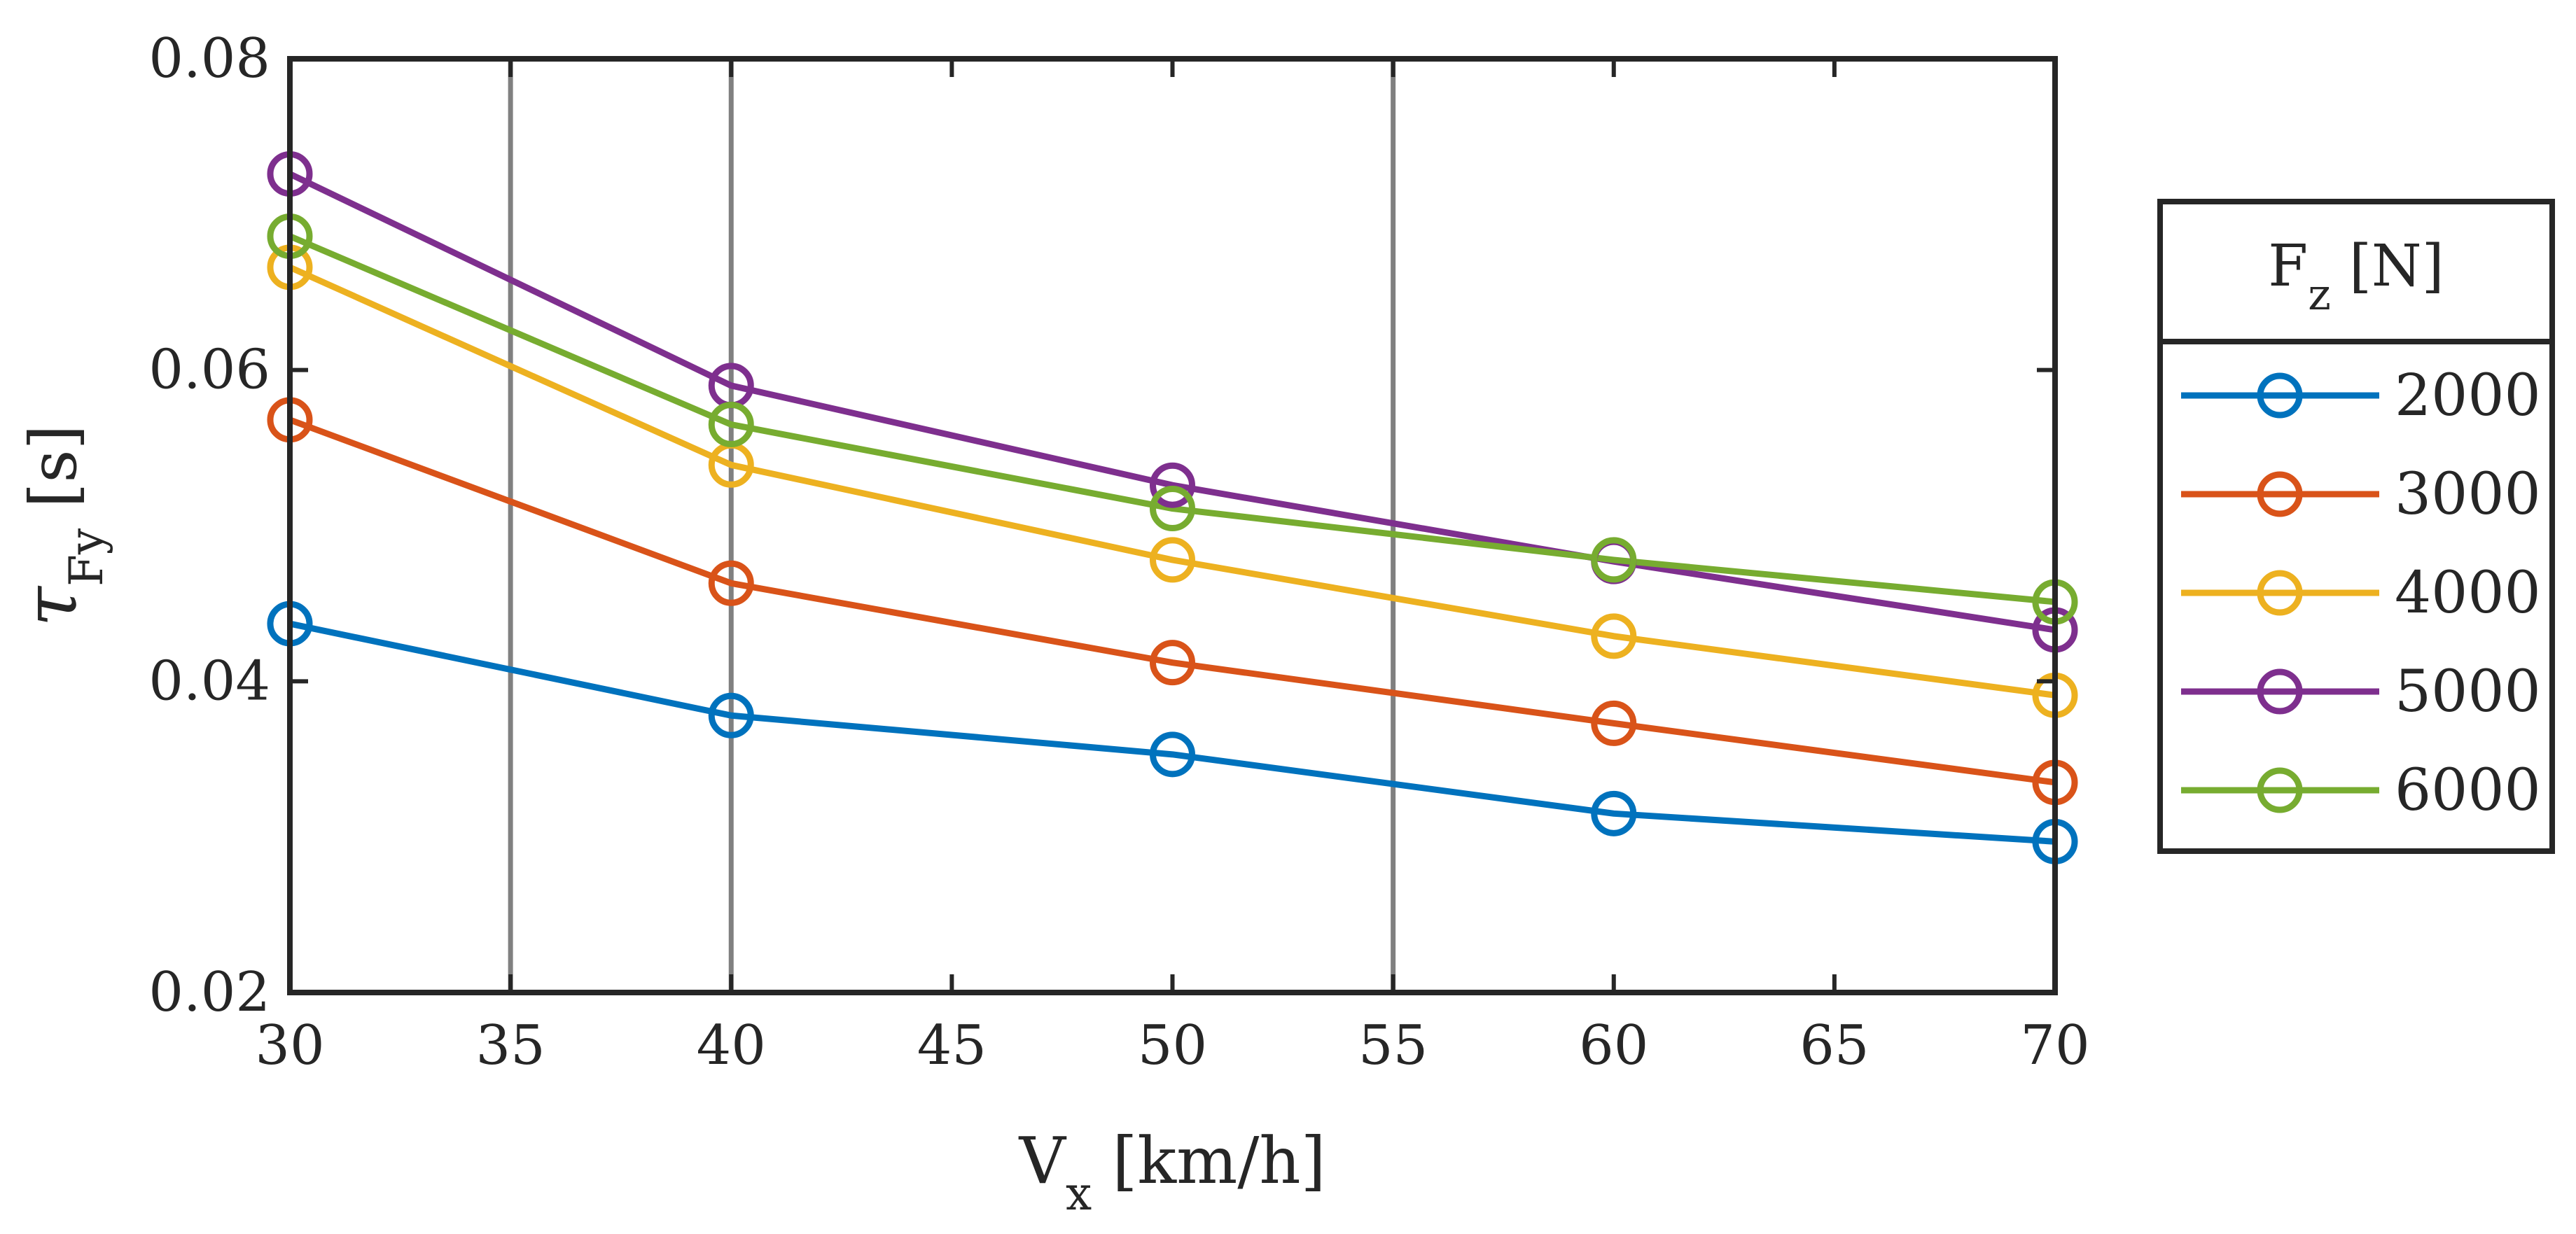 This screenshot has width=2576, height=1234. I want to click on legend-item-5000: 5000, so click(2361, 692).